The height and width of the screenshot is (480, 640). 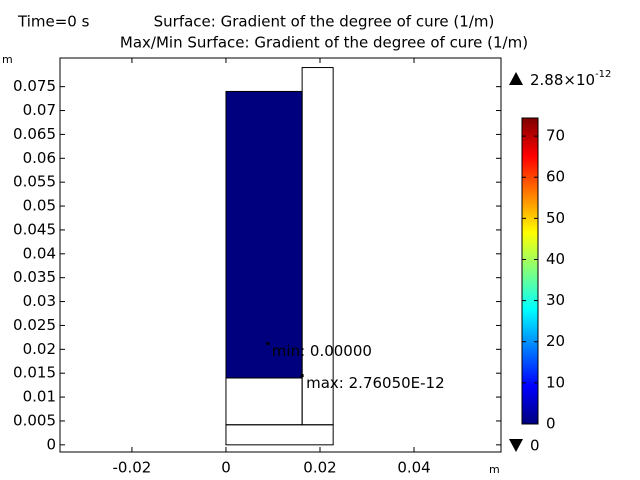 What do you see at coordinates (39, 253) in the screenshot?
I see `y-tick-label: 0.04` at bounding box center [39, 253].